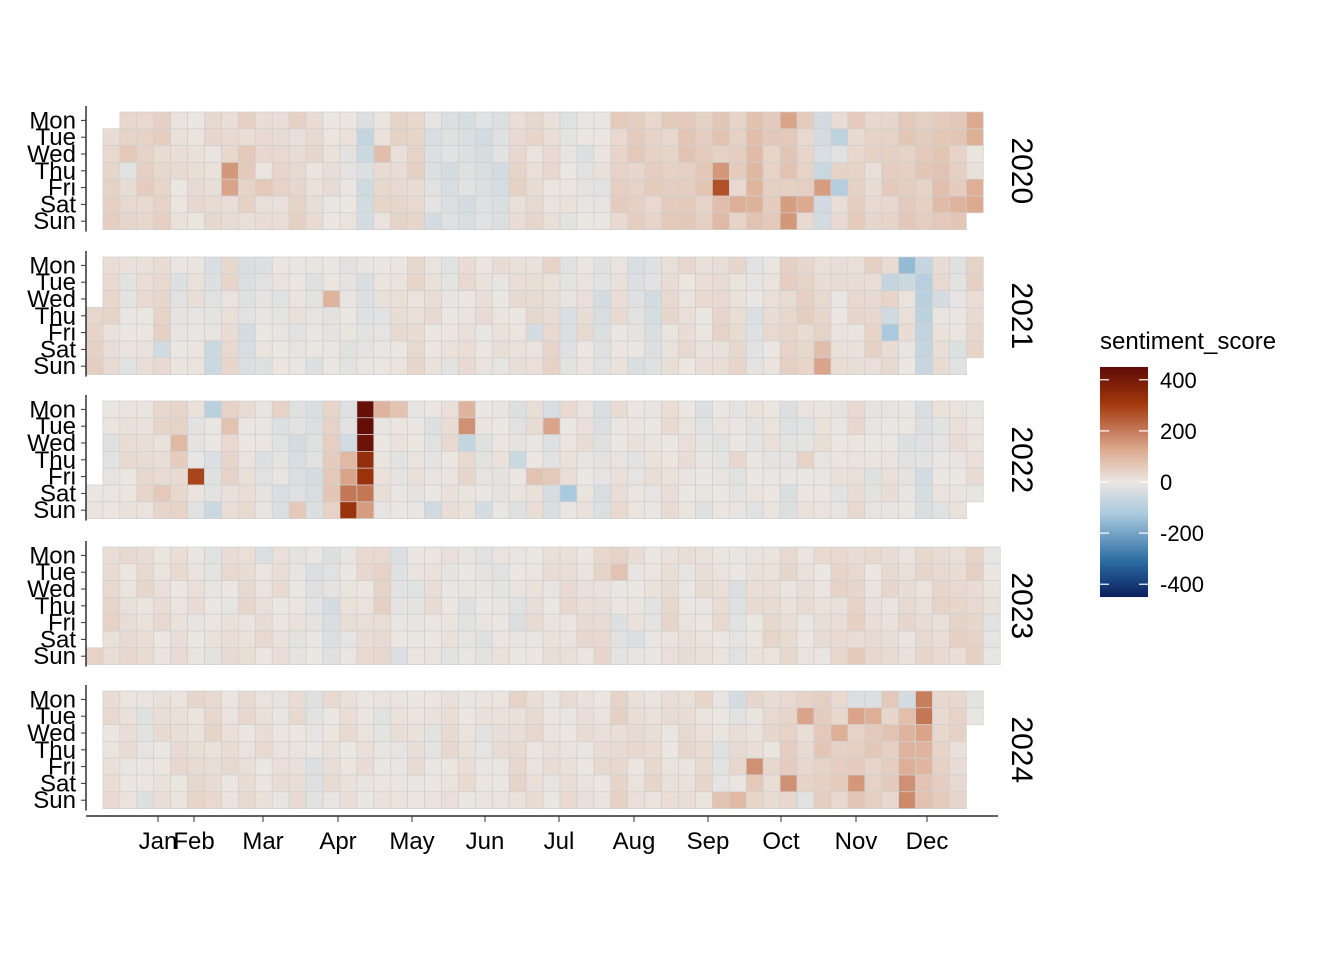  Describe the element at coordinates (52, 409) in the screenshot. I see `weekday-label: Mon` at that location.